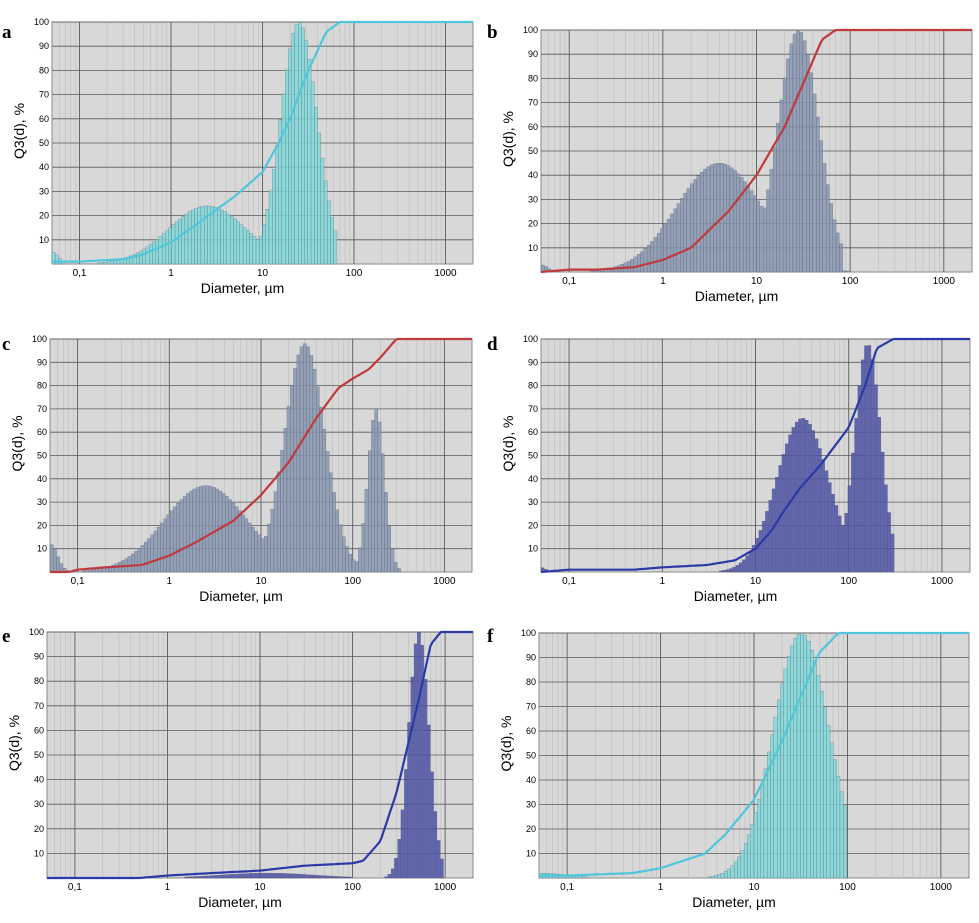 This screenshot has width=979, height=923. Describe the element at coordinates (44, 70) in the screenshot. I see `y-tick-label: 80` at that location.